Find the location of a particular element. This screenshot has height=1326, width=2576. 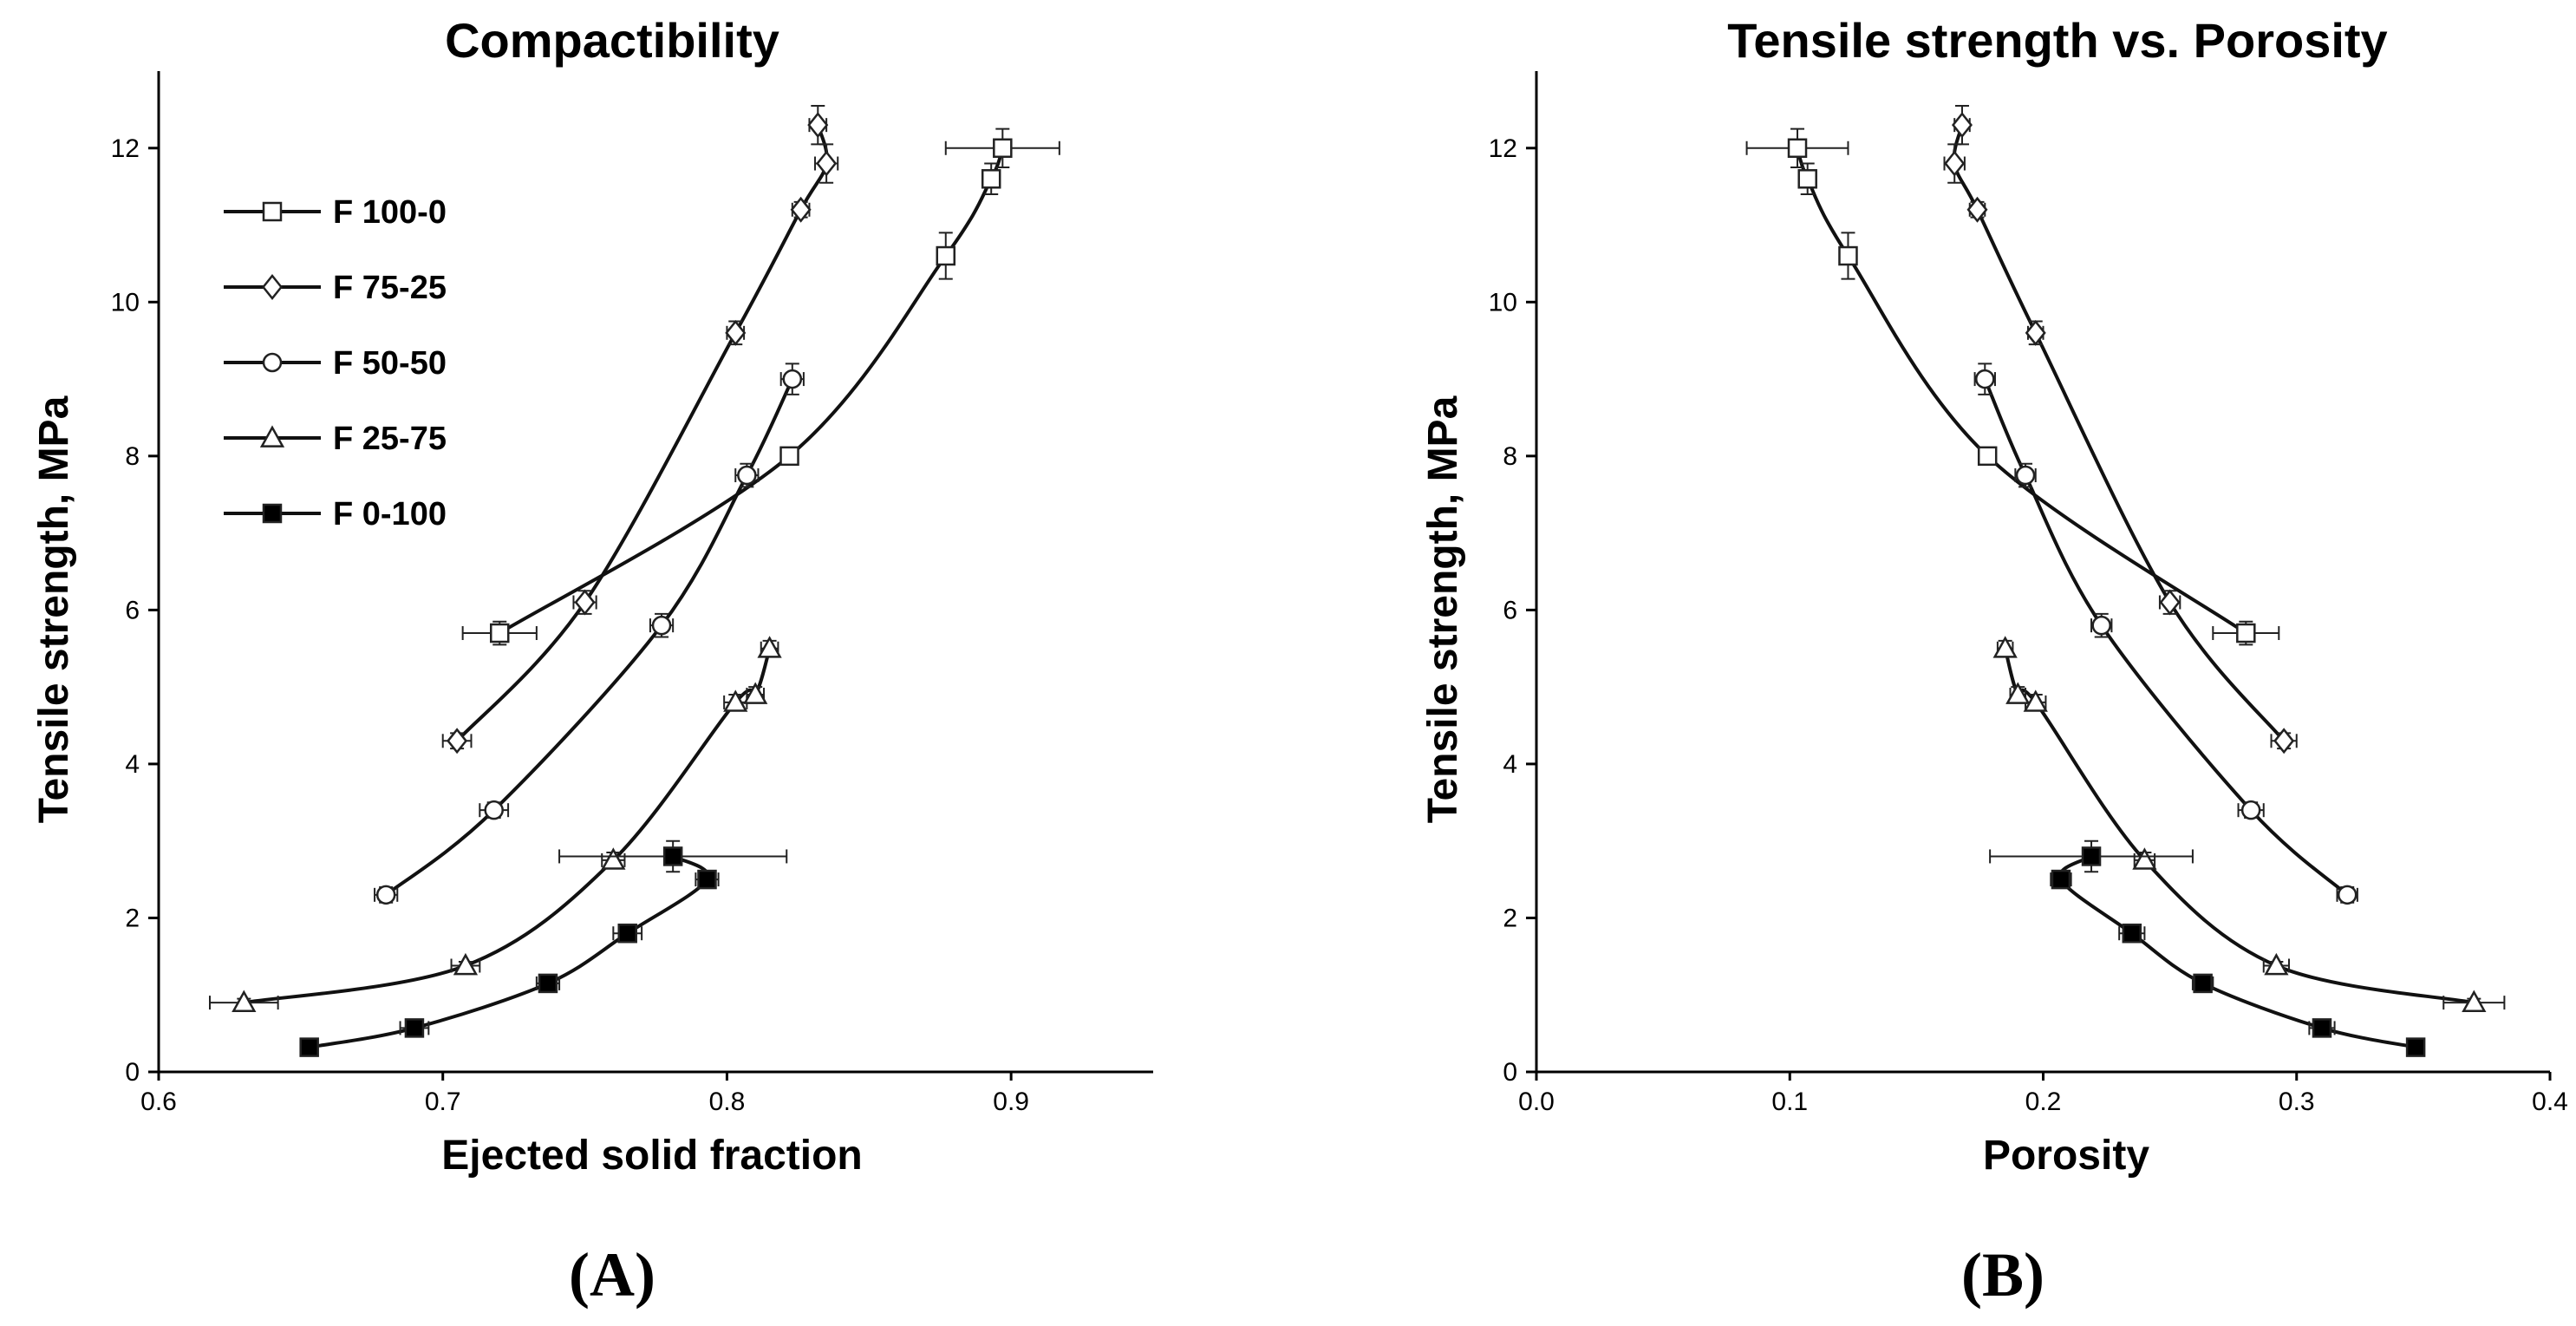

chart-b-y-tick-label: 10 is located at coordinates (1503, 302).